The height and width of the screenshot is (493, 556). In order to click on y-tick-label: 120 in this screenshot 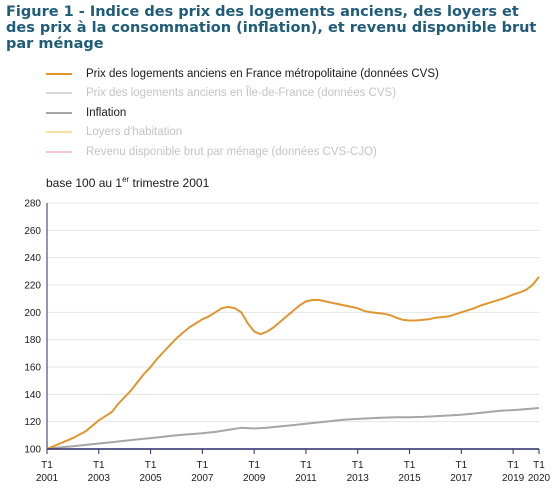, I will do `click(32, 422)`.